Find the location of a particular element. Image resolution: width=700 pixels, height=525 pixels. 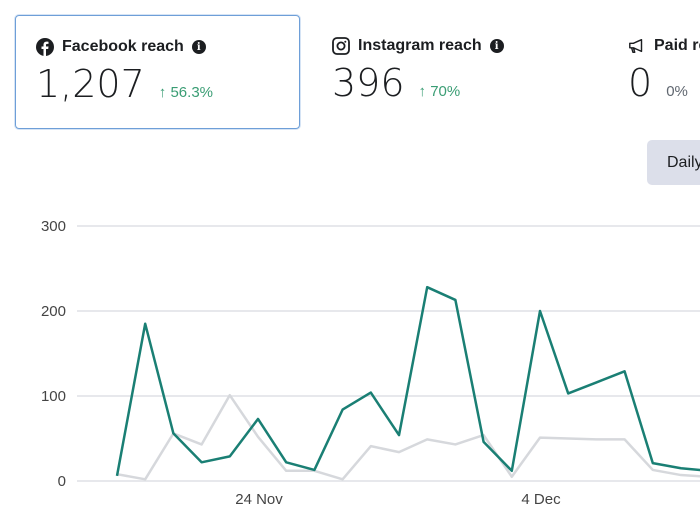

card-change: 0% is located at coordinates (677, 91).